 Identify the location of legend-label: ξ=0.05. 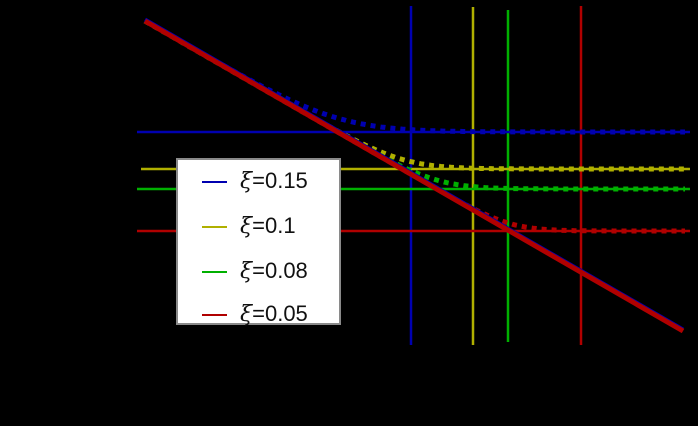
(274, 314).